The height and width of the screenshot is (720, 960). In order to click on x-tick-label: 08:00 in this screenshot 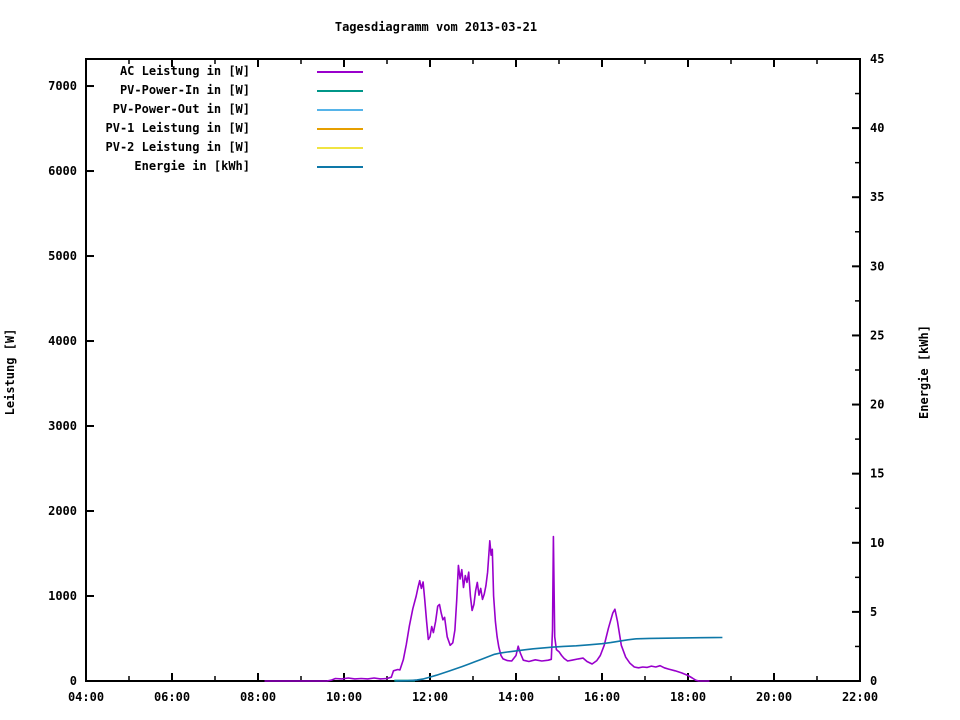, I will do `click(258, 697)`.